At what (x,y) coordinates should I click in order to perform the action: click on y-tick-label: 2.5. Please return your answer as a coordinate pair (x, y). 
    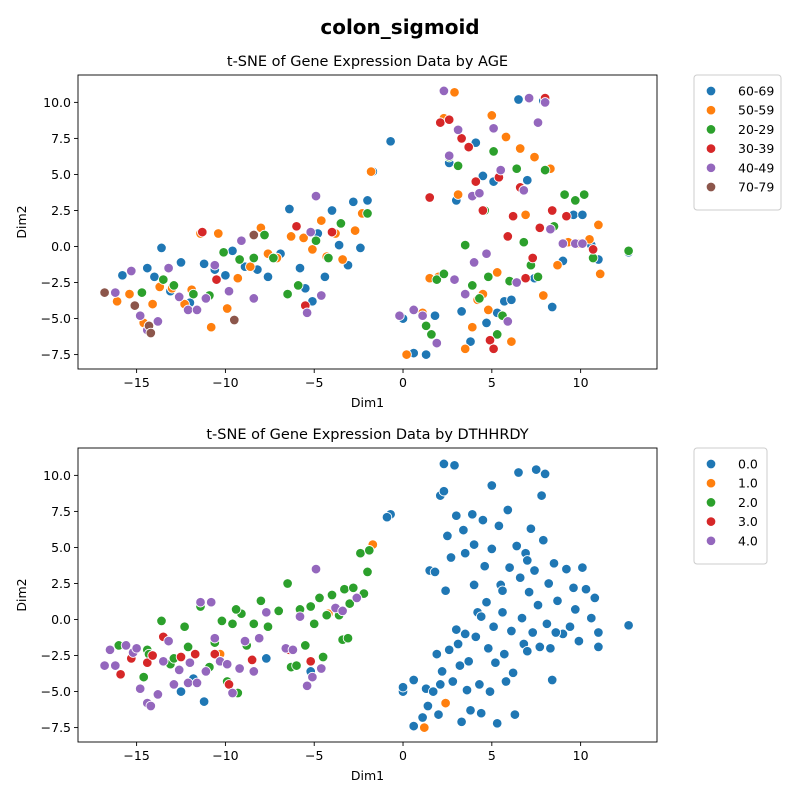
    Looking at the image, I should click on (61, 583).